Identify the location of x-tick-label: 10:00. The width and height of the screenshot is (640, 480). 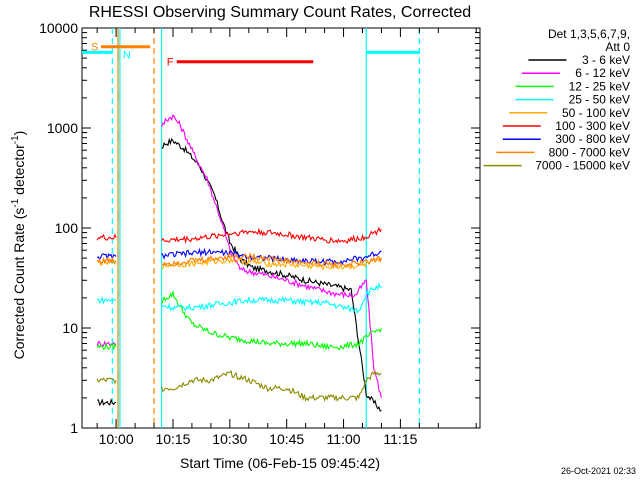
(116, 439).